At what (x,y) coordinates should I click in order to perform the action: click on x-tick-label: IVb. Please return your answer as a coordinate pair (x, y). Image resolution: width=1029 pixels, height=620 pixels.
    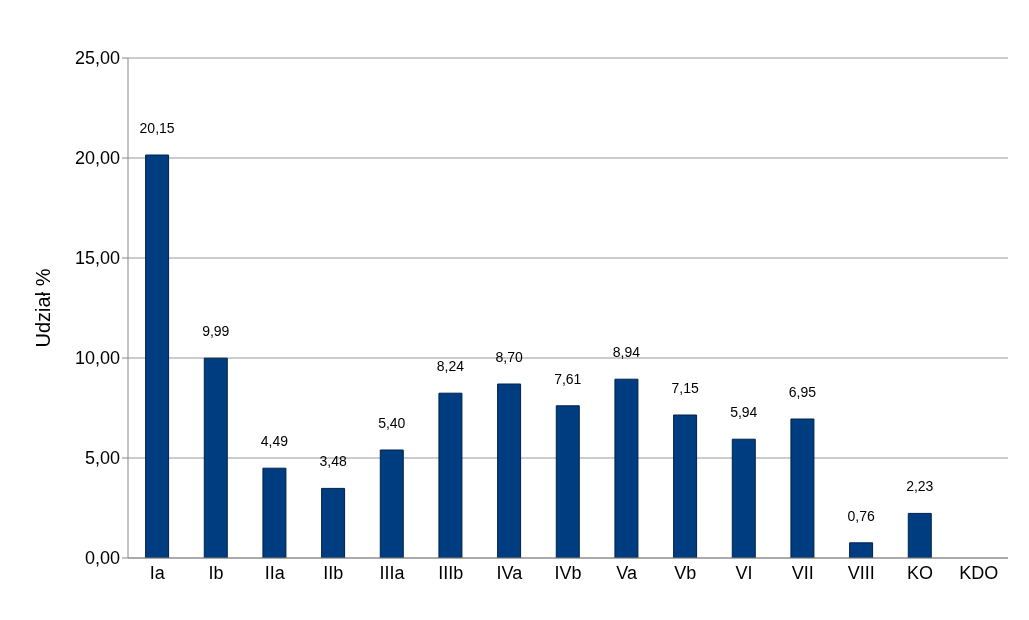
    Looking at the image, I should click on (568, 572).